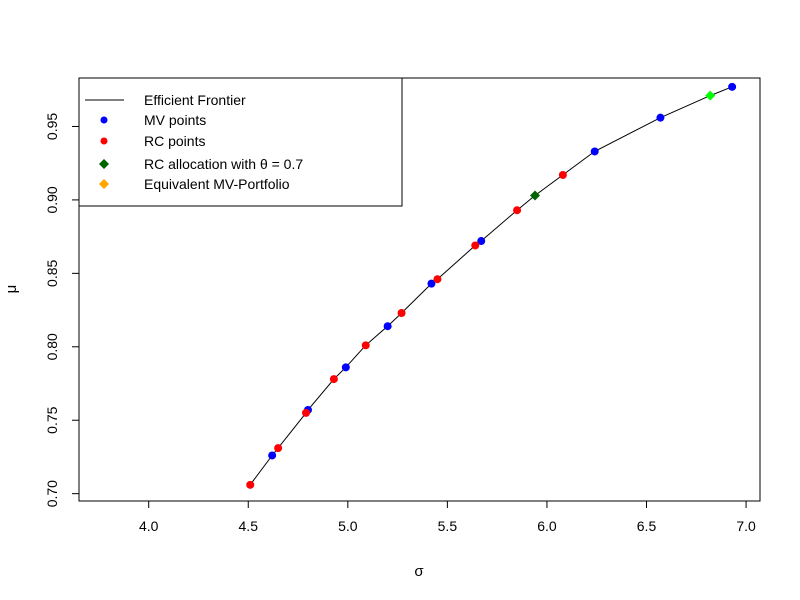 The image size is (800, 600). What do you see at coordinates (534, 195) in the screenshot?
I see `rc-allocation-marker` at bounding box center [534, 195].